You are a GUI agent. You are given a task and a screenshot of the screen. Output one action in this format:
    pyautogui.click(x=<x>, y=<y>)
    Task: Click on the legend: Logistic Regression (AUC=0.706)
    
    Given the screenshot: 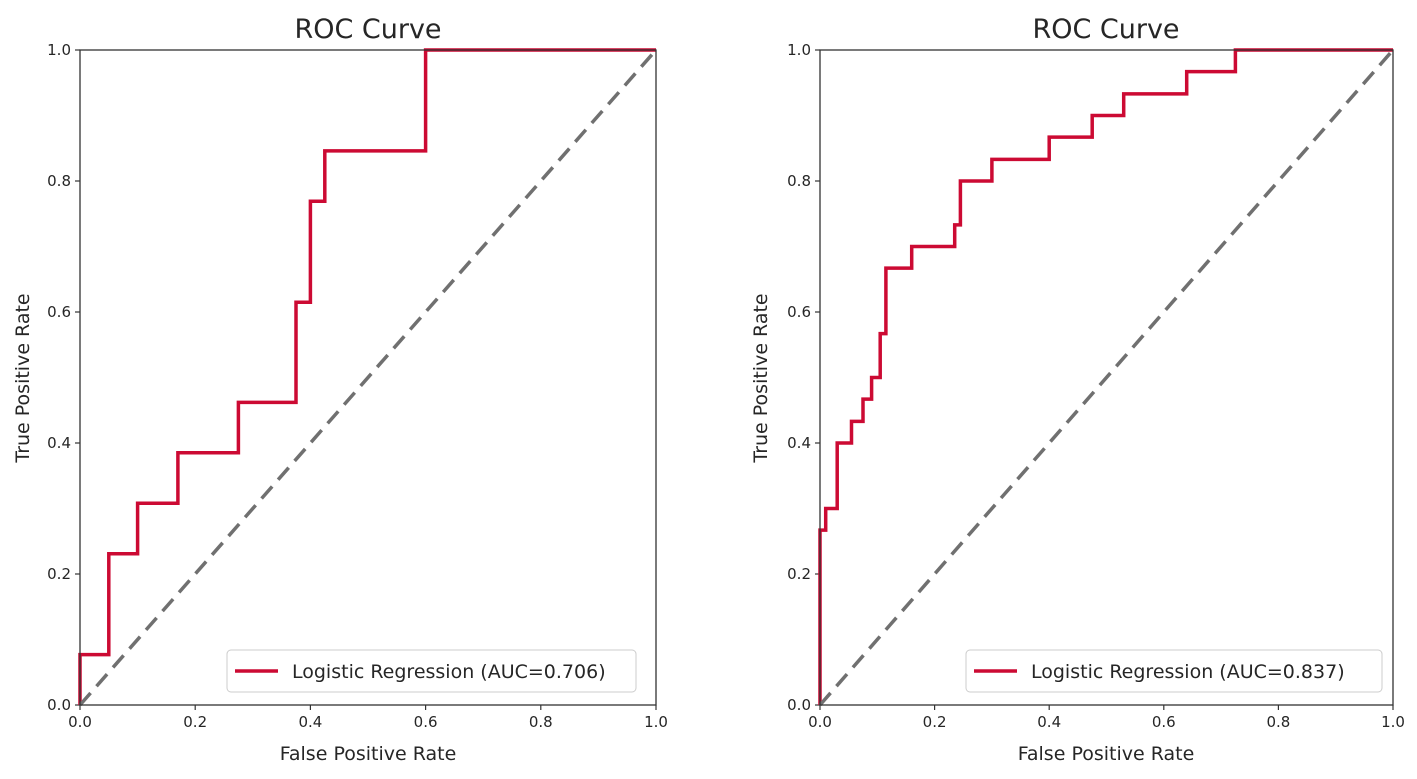 What is the action you would take?
    pyautogui.click(x=431, y=671)
    